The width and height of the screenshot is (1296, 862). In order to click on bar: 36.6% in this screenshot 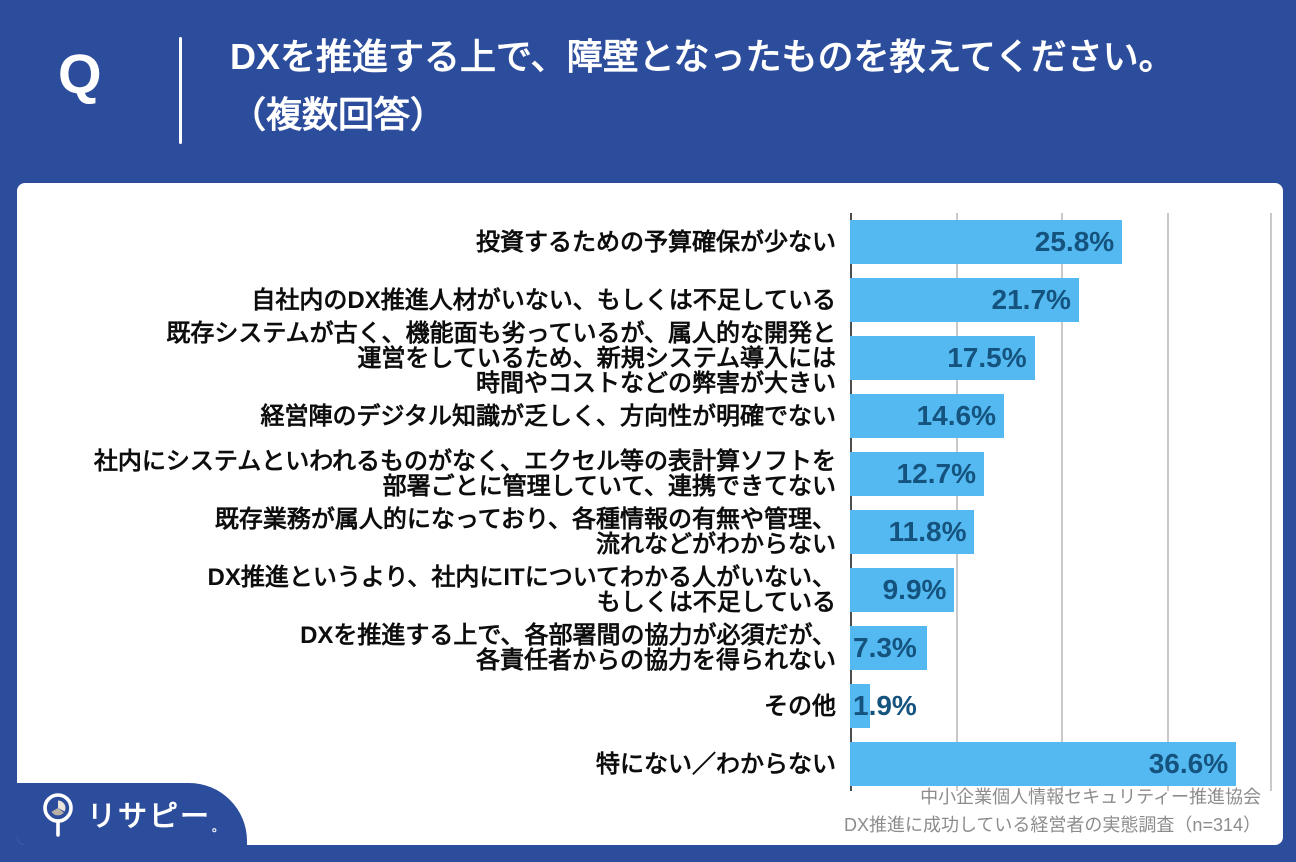, I will do `click(1043, 764)`.